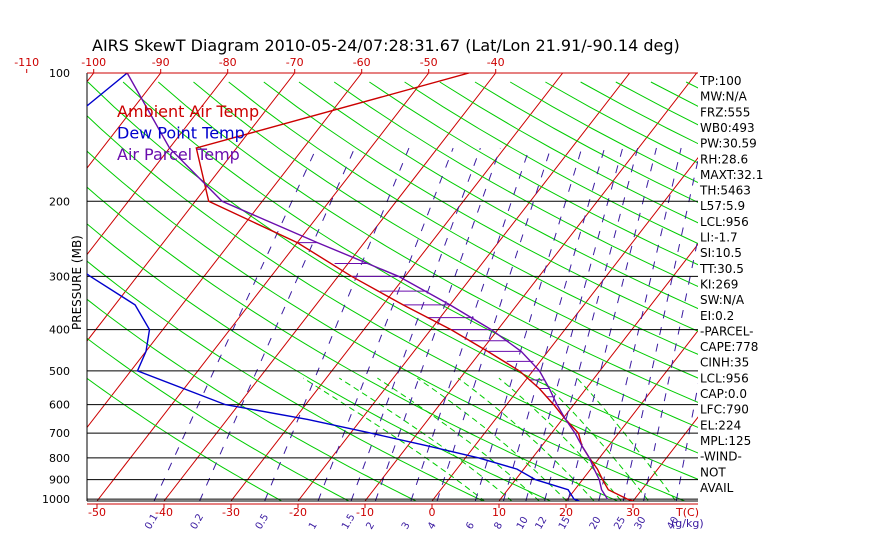 This screenshot has width=870, height=560. What do you see at coordinates (432, 512) in the screenshot?
I see `bottom-temp-tick-label: 0` at bounding box center [432, 512].